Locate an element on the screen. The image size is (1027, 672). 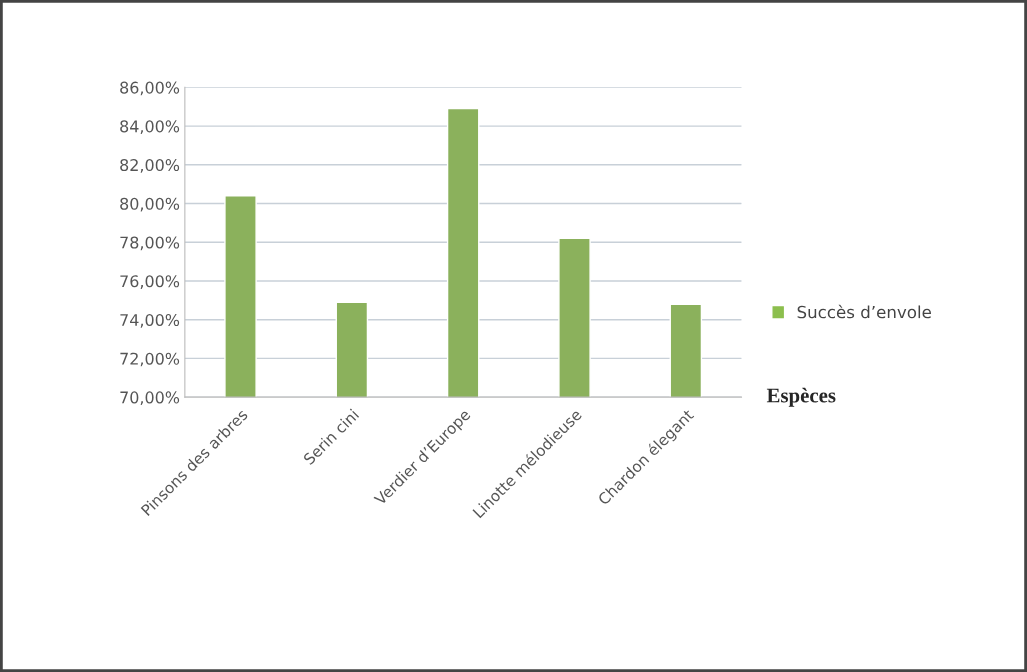
y-tick-label: 72,00% is located at coordinates (150, 359).